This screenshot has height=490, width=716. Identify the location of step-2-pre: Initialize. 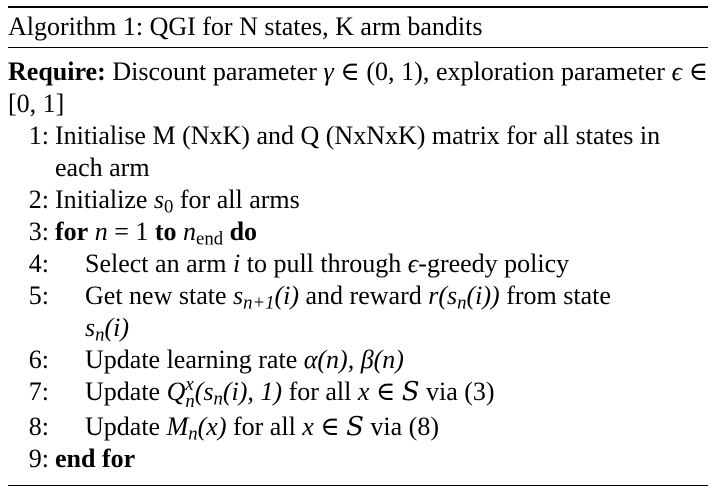
(101, 199).